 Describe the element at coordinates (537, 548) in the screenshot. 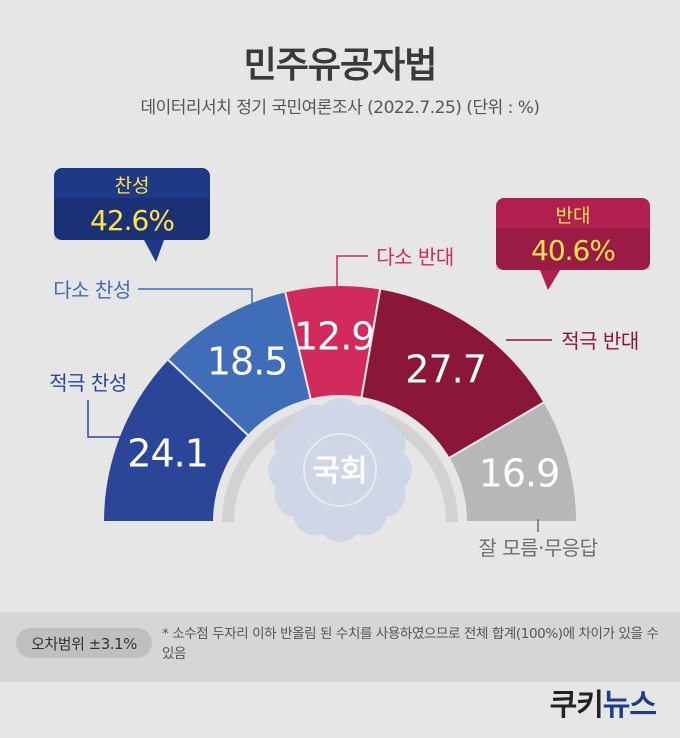

I see `segment-label-5: 잘 모름·무응답` at that location.